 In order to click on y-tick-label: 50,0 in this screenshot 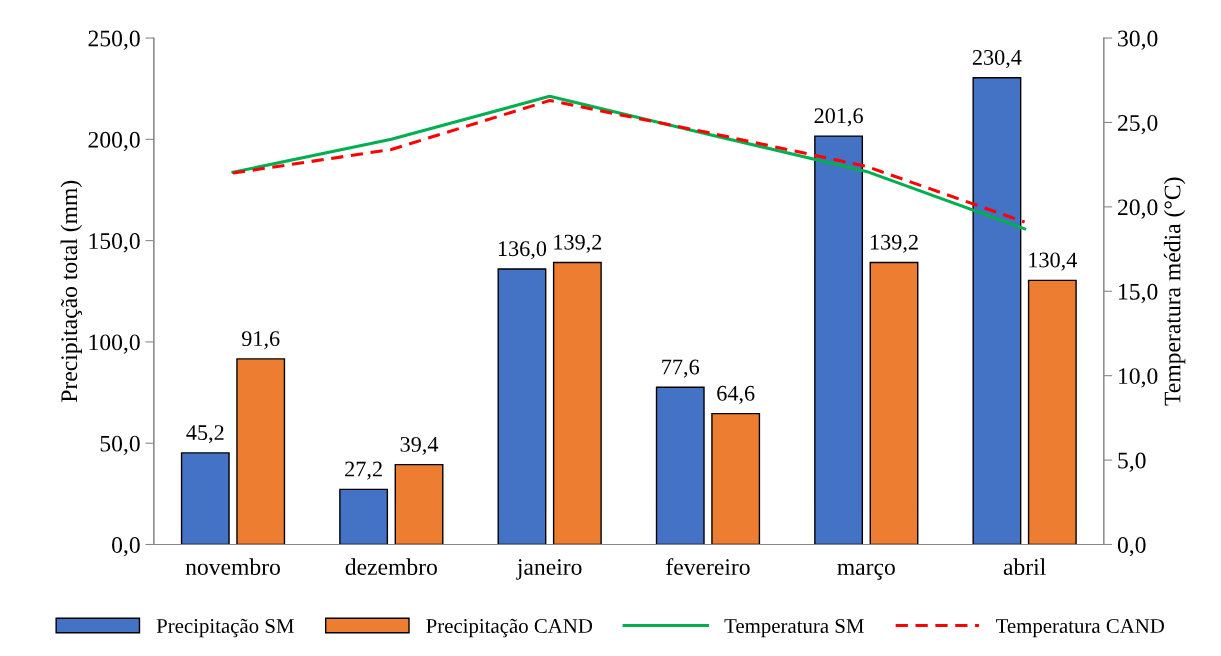, I will do `click(120, 445)`.